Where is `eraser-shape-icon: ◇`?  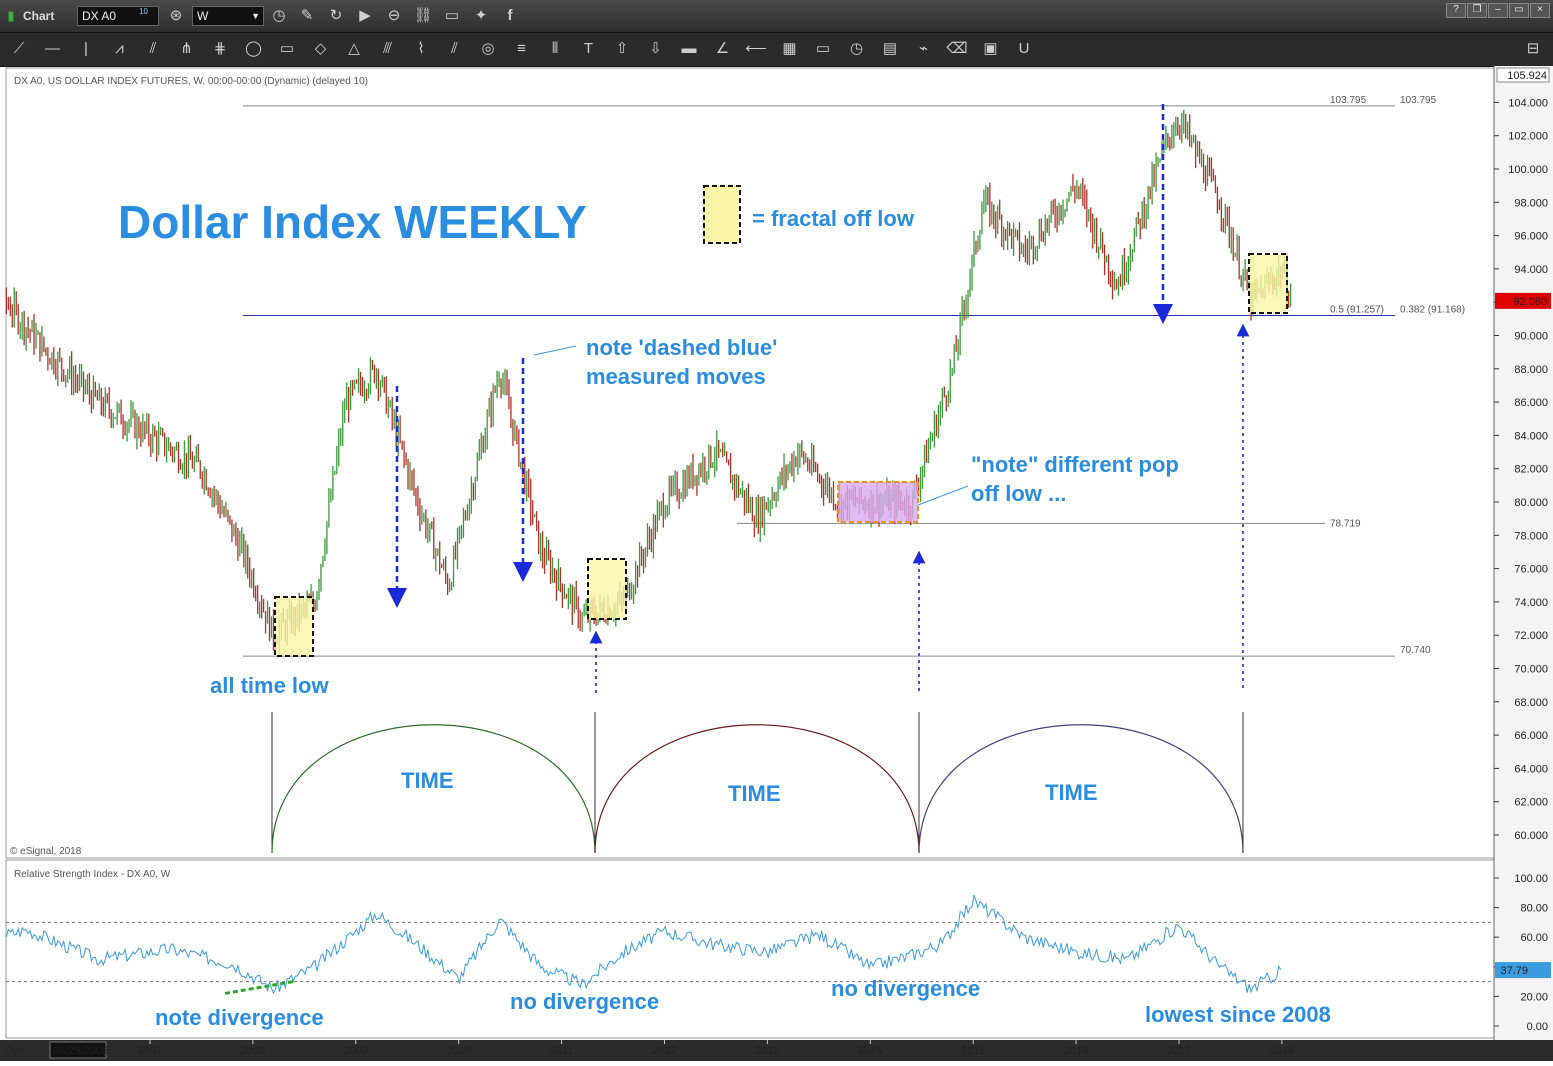
eraser-shape-icon: ◇ is located at coordinates (320, 48).